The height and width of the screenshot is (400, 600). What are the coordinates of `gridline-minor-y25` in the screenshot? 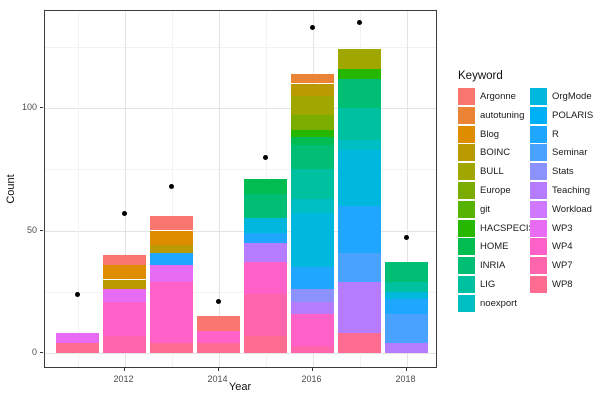 It's located at (240, 292).